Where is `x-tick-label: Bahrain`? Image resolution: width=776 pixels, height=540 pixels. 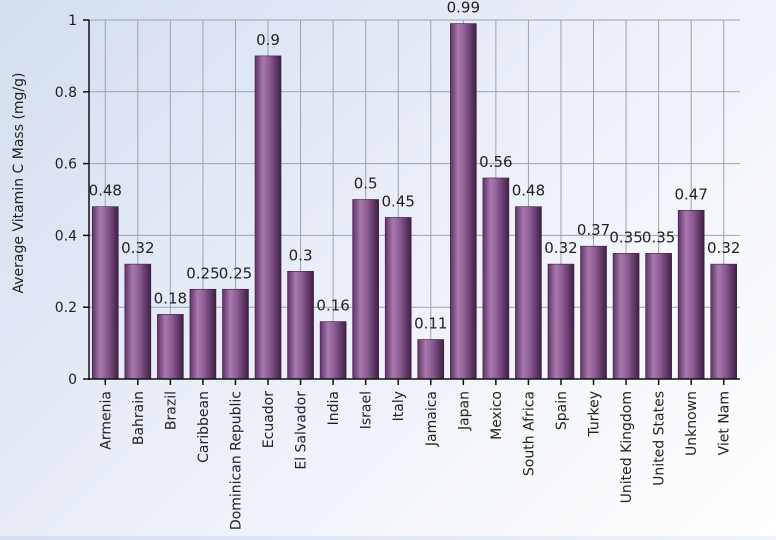 x-tick-label: Bahrain is located at coordinates (139, 418).